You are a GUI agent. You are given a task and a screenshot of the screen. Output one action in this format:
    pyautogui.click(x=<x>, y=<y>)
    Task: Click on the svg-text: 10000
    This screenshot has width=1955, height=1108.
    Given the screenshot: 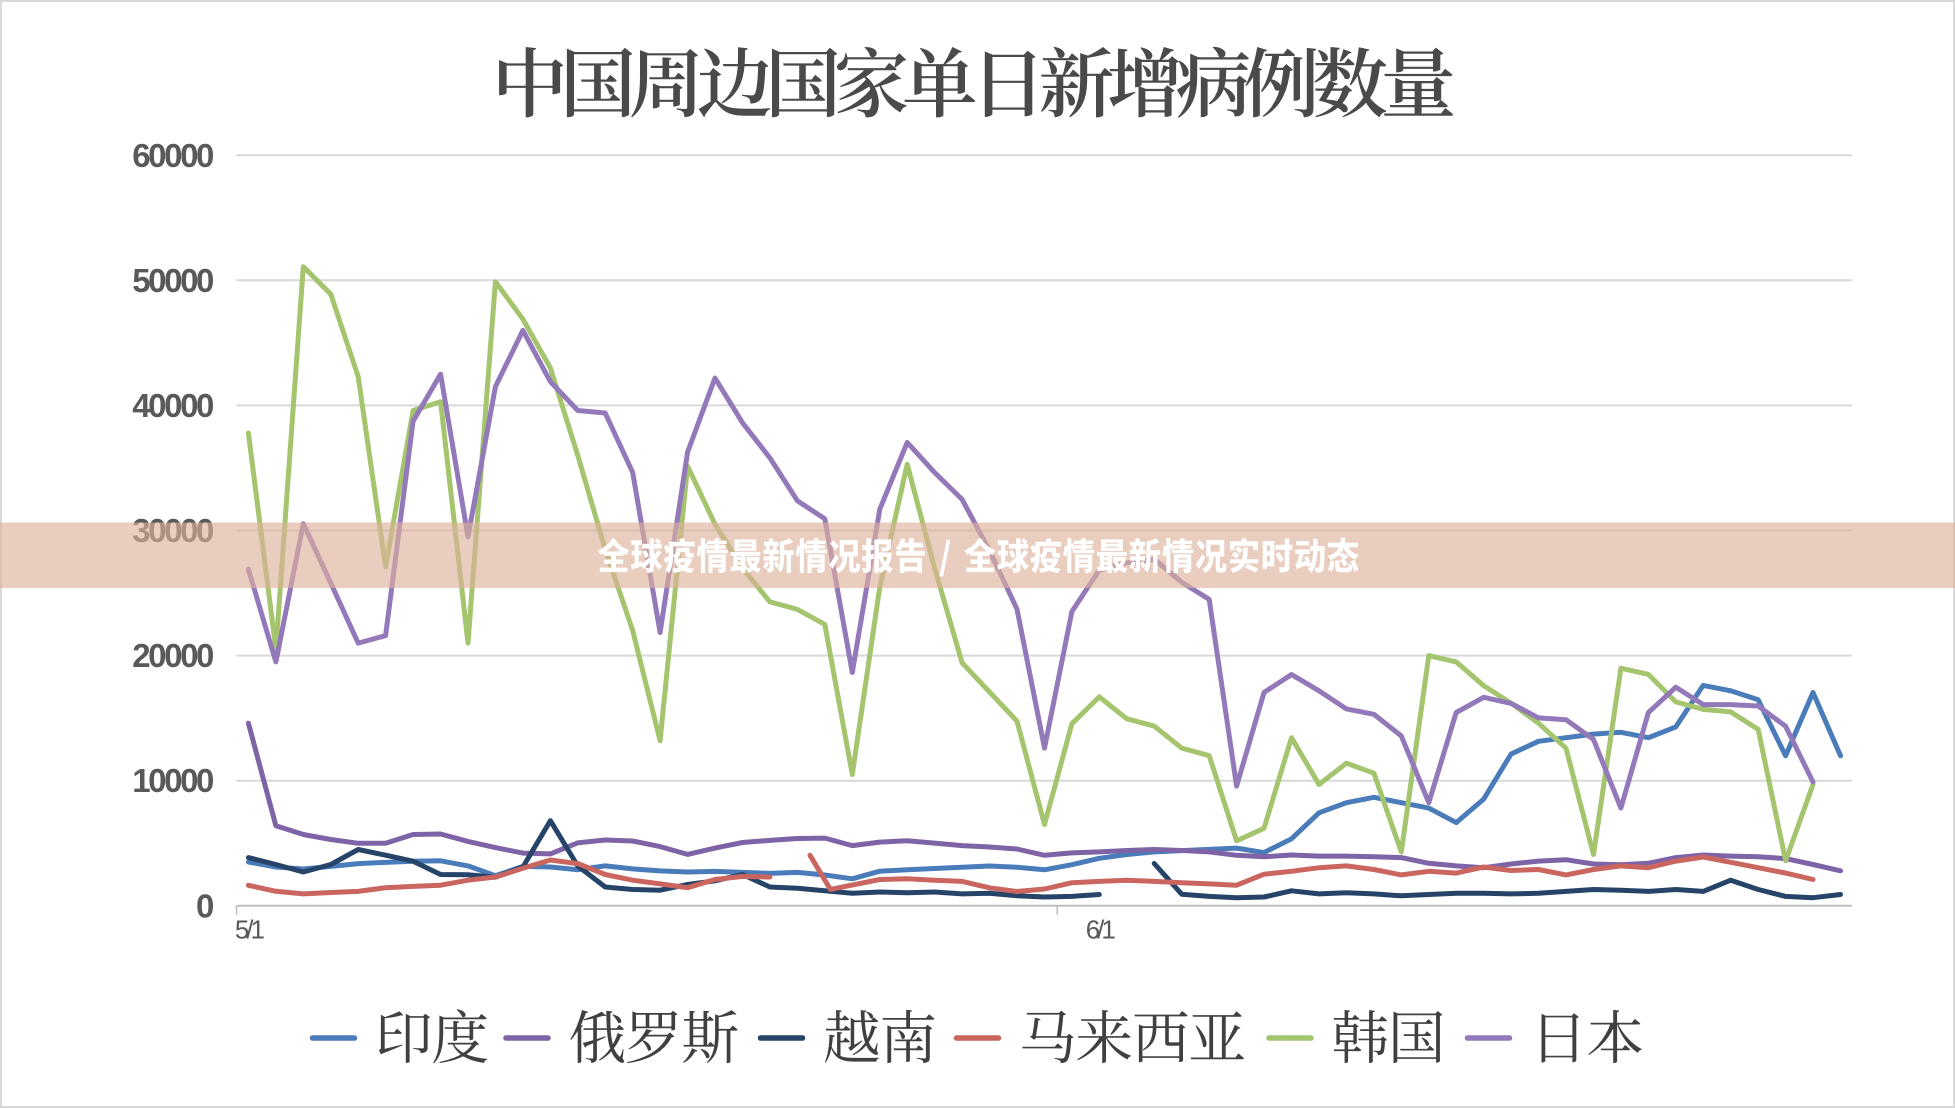 What is the action you would take?
    pyautogui.click(x=172, y=780)
    